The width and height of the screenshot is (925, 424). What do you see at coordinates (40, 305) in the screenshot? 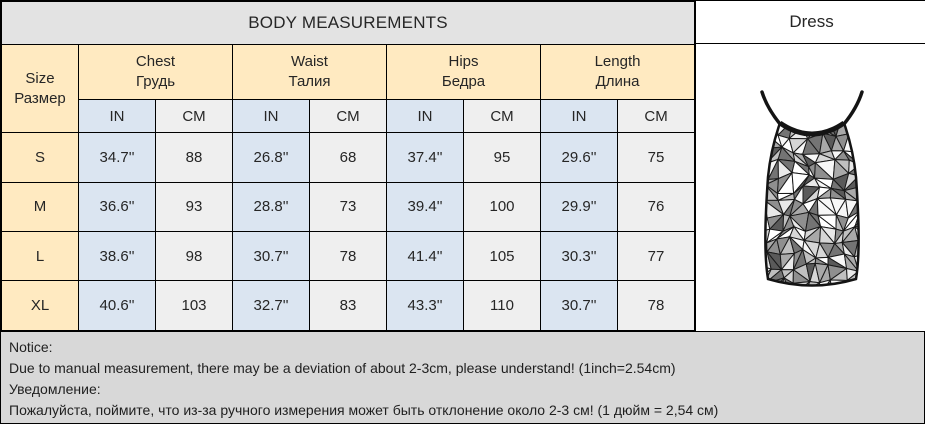
I see `size-value: XL` at bounding box center [40, 305].